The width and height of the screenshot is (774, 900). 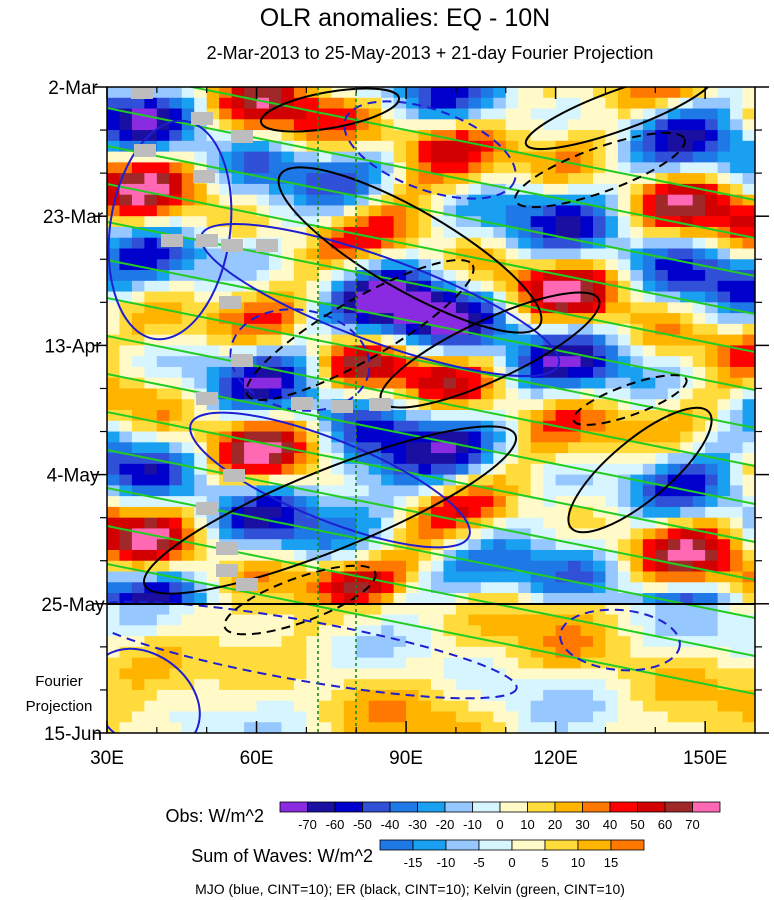 What do you see at coordinates (234, 475) in the screenshot?
I see `missing-cell` at bounding box center [234, 475].